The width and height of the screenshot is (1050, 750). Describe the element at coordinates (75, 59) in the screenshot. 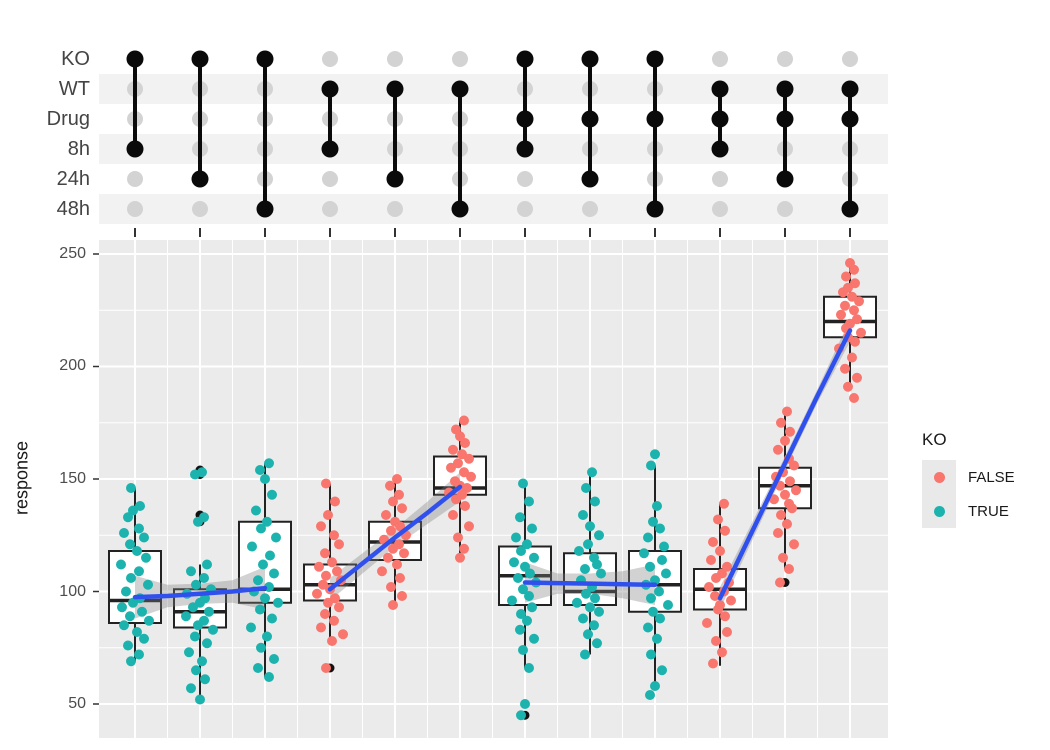

I see `matrix-row-label: KO` at that location.